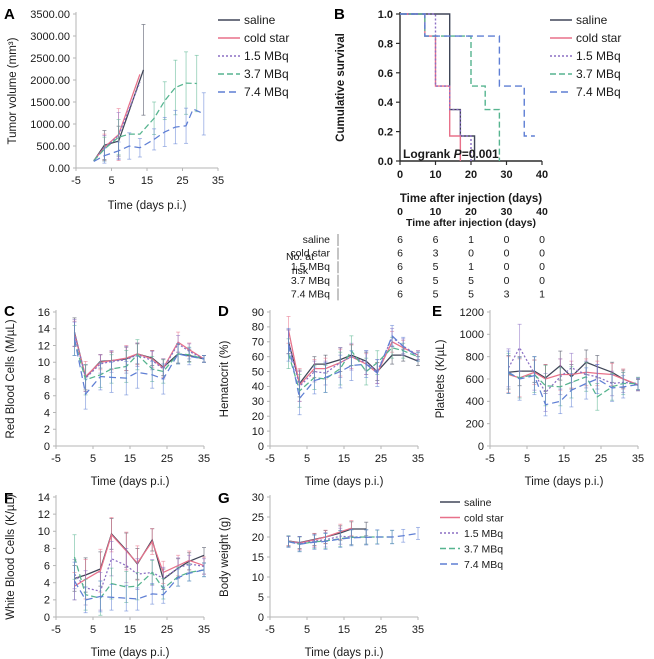  Describe the element at coordinates (475, 357) in the screenshot. I see `y-tick-label: 800` at that location.